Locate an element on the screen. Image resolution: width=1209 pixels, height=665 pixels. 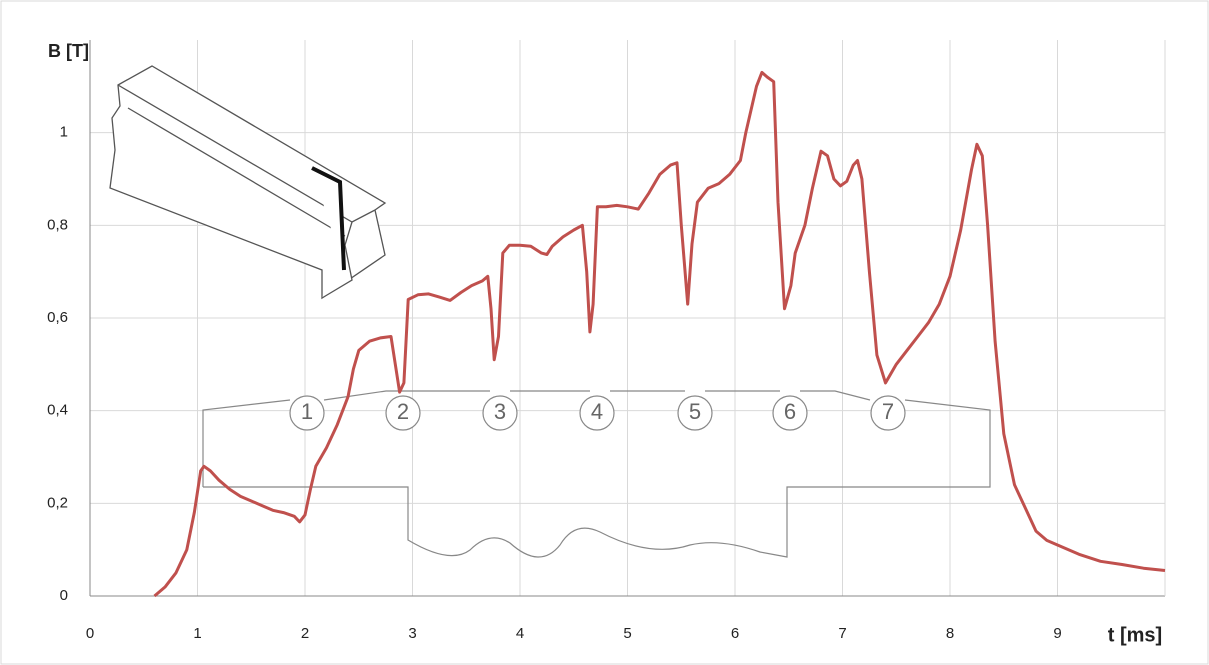
annotation: 1 is located at coordinates (307, 411).